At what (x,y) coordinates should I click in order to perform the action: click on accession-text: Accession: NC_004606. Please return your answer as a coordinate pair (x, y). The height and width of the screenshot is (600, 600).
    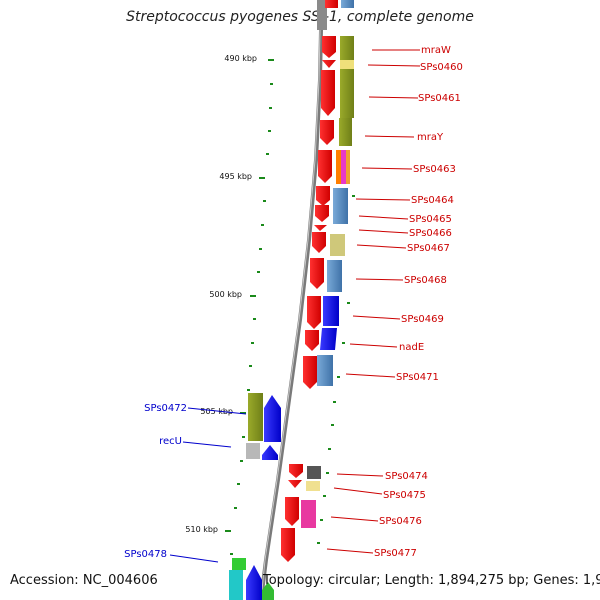
    Looking at the image, I should click on (84, 580).